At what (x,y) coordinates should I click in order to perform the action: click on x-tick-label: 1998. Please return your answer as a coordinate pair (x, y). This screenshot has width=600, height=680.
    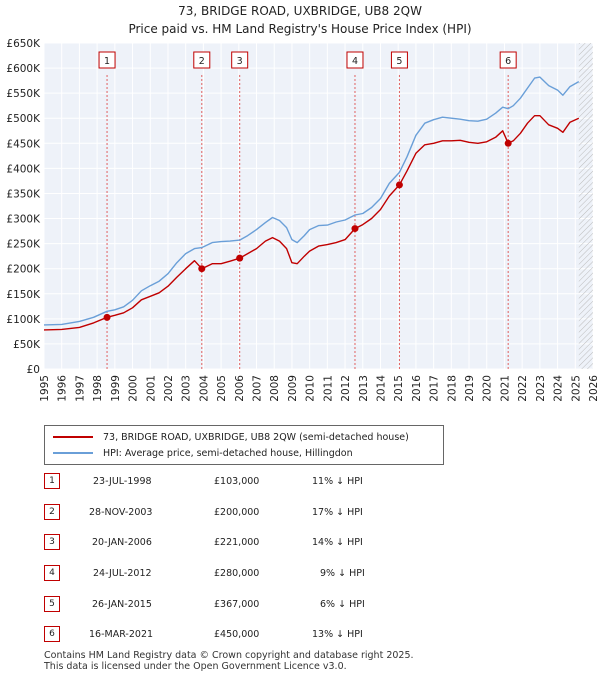
    Looking at the image, I should click on (98, 388).